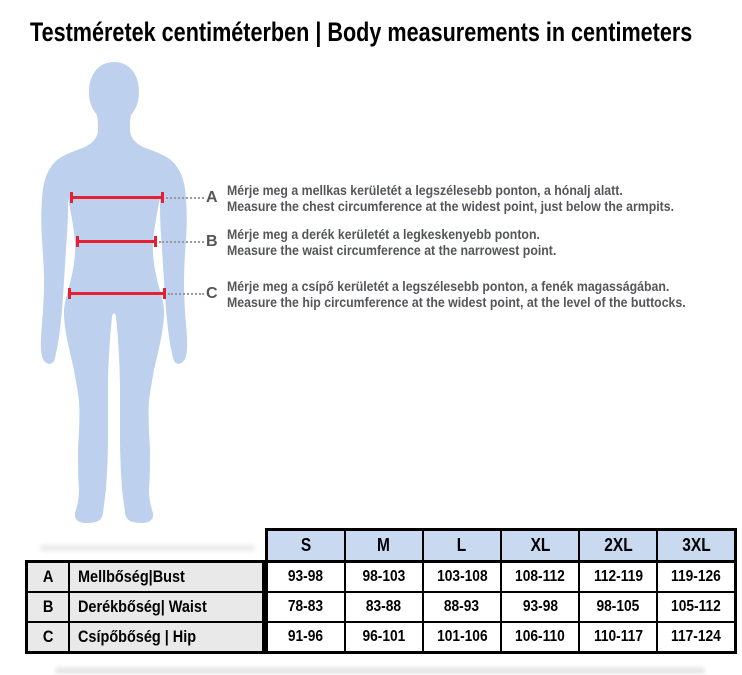  I want to click on cell-hip-m: 96-101, so click(383, 637).